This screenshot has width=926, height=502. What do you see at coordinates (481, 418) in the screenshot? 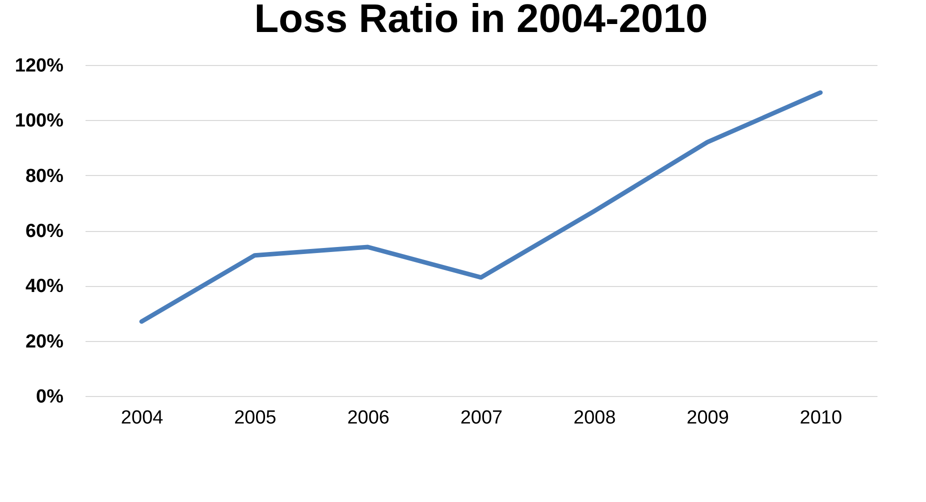
I see `x-tick-label: 2007` at bounding box center [481, 418].